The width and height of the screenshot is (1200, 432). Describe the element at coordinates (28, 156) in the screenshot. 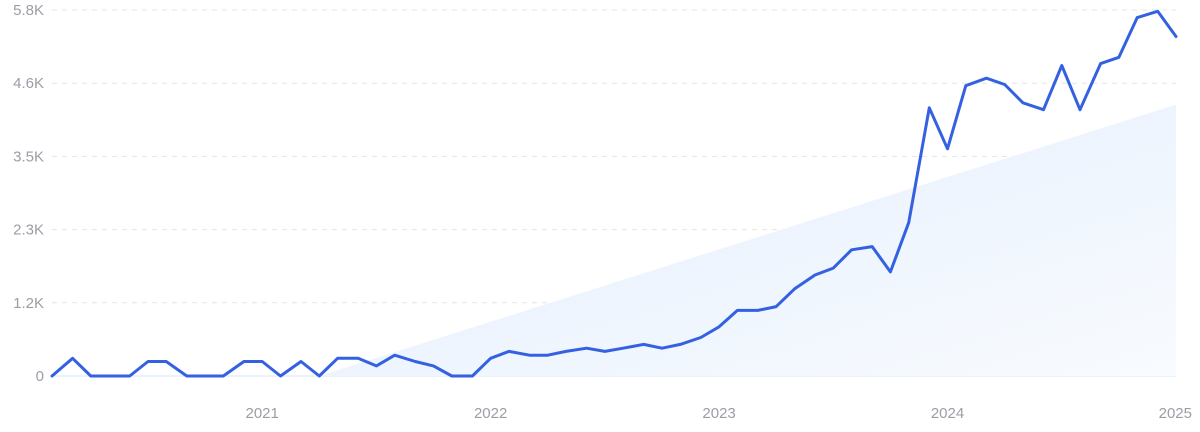

I see `y-tick-label-3: 3.5K` at that location.